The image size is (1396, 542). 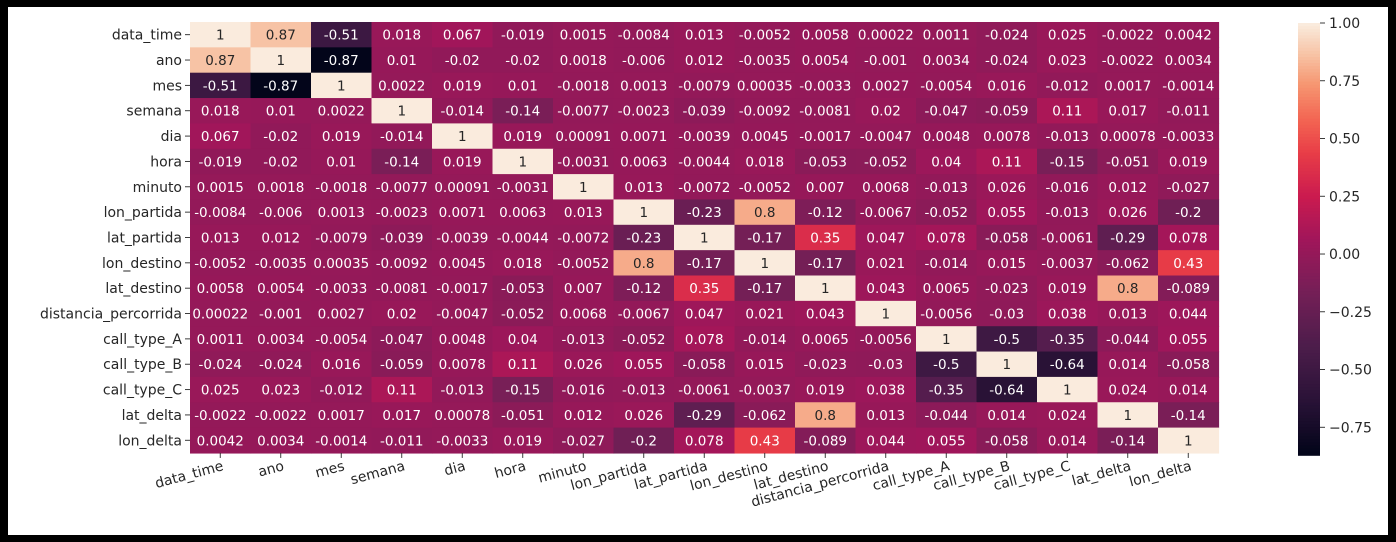 I want to click on y-tick-label: lat_partida, so click(x=144, y=238).